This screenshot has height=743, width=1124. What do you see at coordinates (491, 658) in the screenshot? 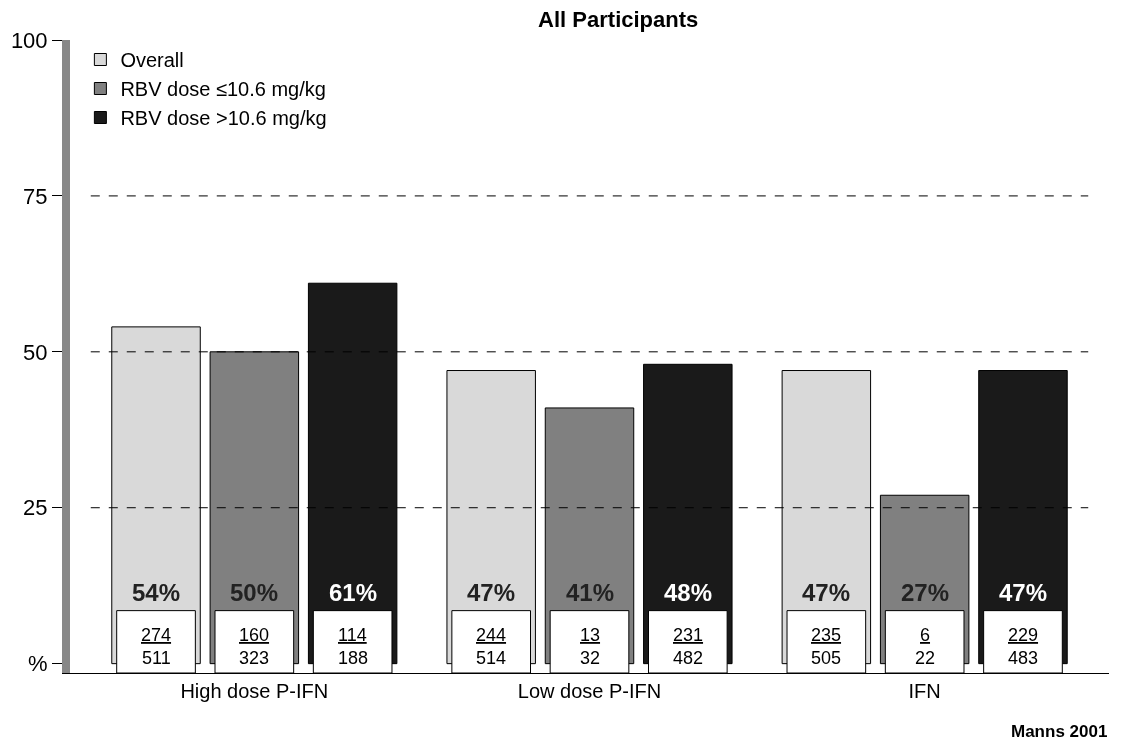
I see `annotation: 514` at bounding box center [491, 658].